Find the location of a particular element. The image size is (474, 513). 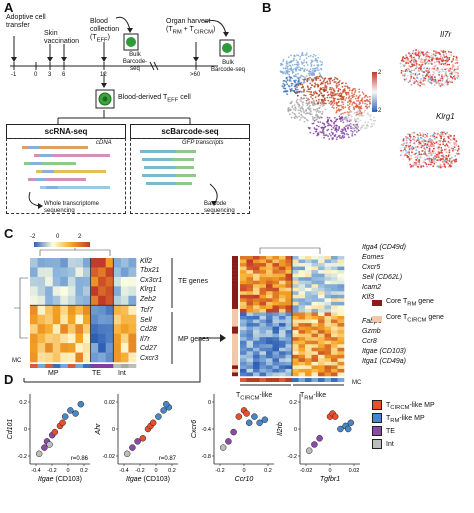

gene-label: Icam2 is located at coordinates (372, 287).